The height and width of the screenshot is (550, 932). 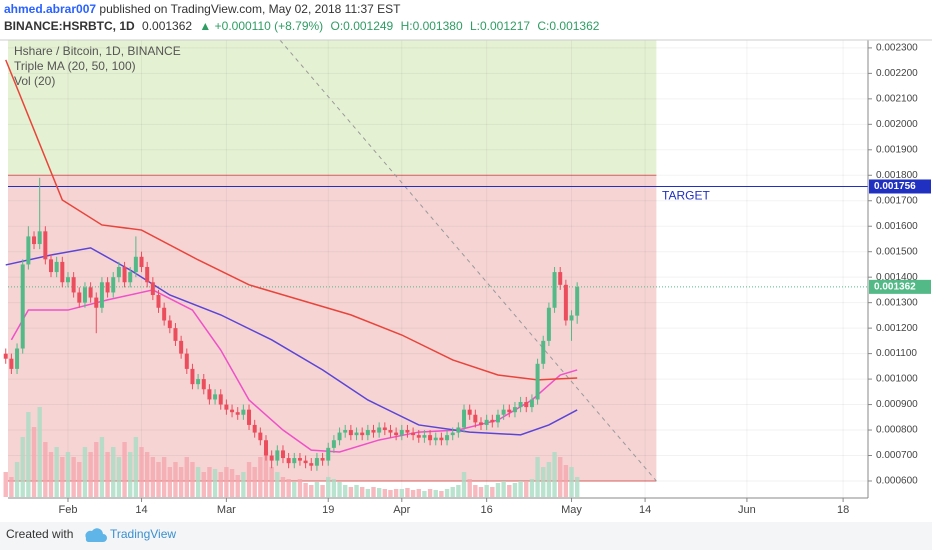 What do you see at coordinates (897, 175) in the screenshot?
I see `y-tick-label: 0.001800` at bounding box center [897, 175].